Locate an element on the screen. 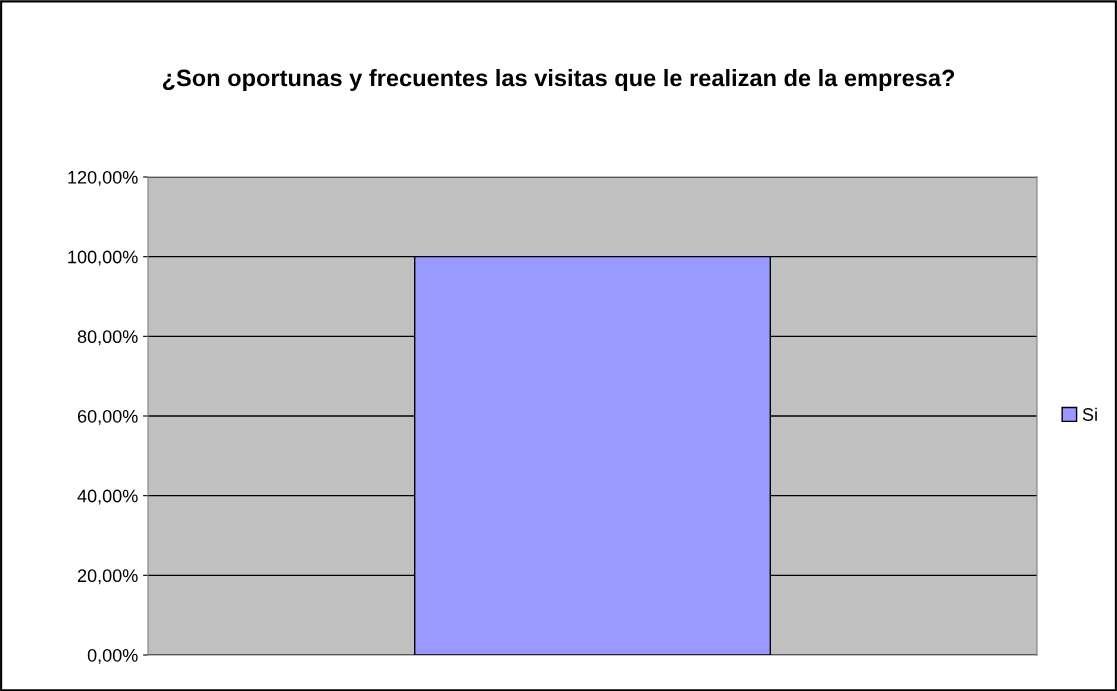  y-tick-label: 80,00% is located at coordinates (107, 338).